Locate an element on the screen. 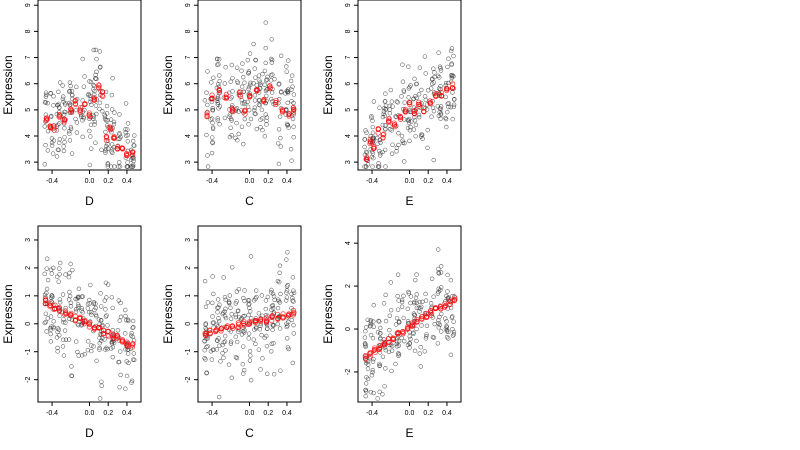 The width and height of the screenshot is (800, 450). y-tick-label: 7 is located at coordinates (28, 57).